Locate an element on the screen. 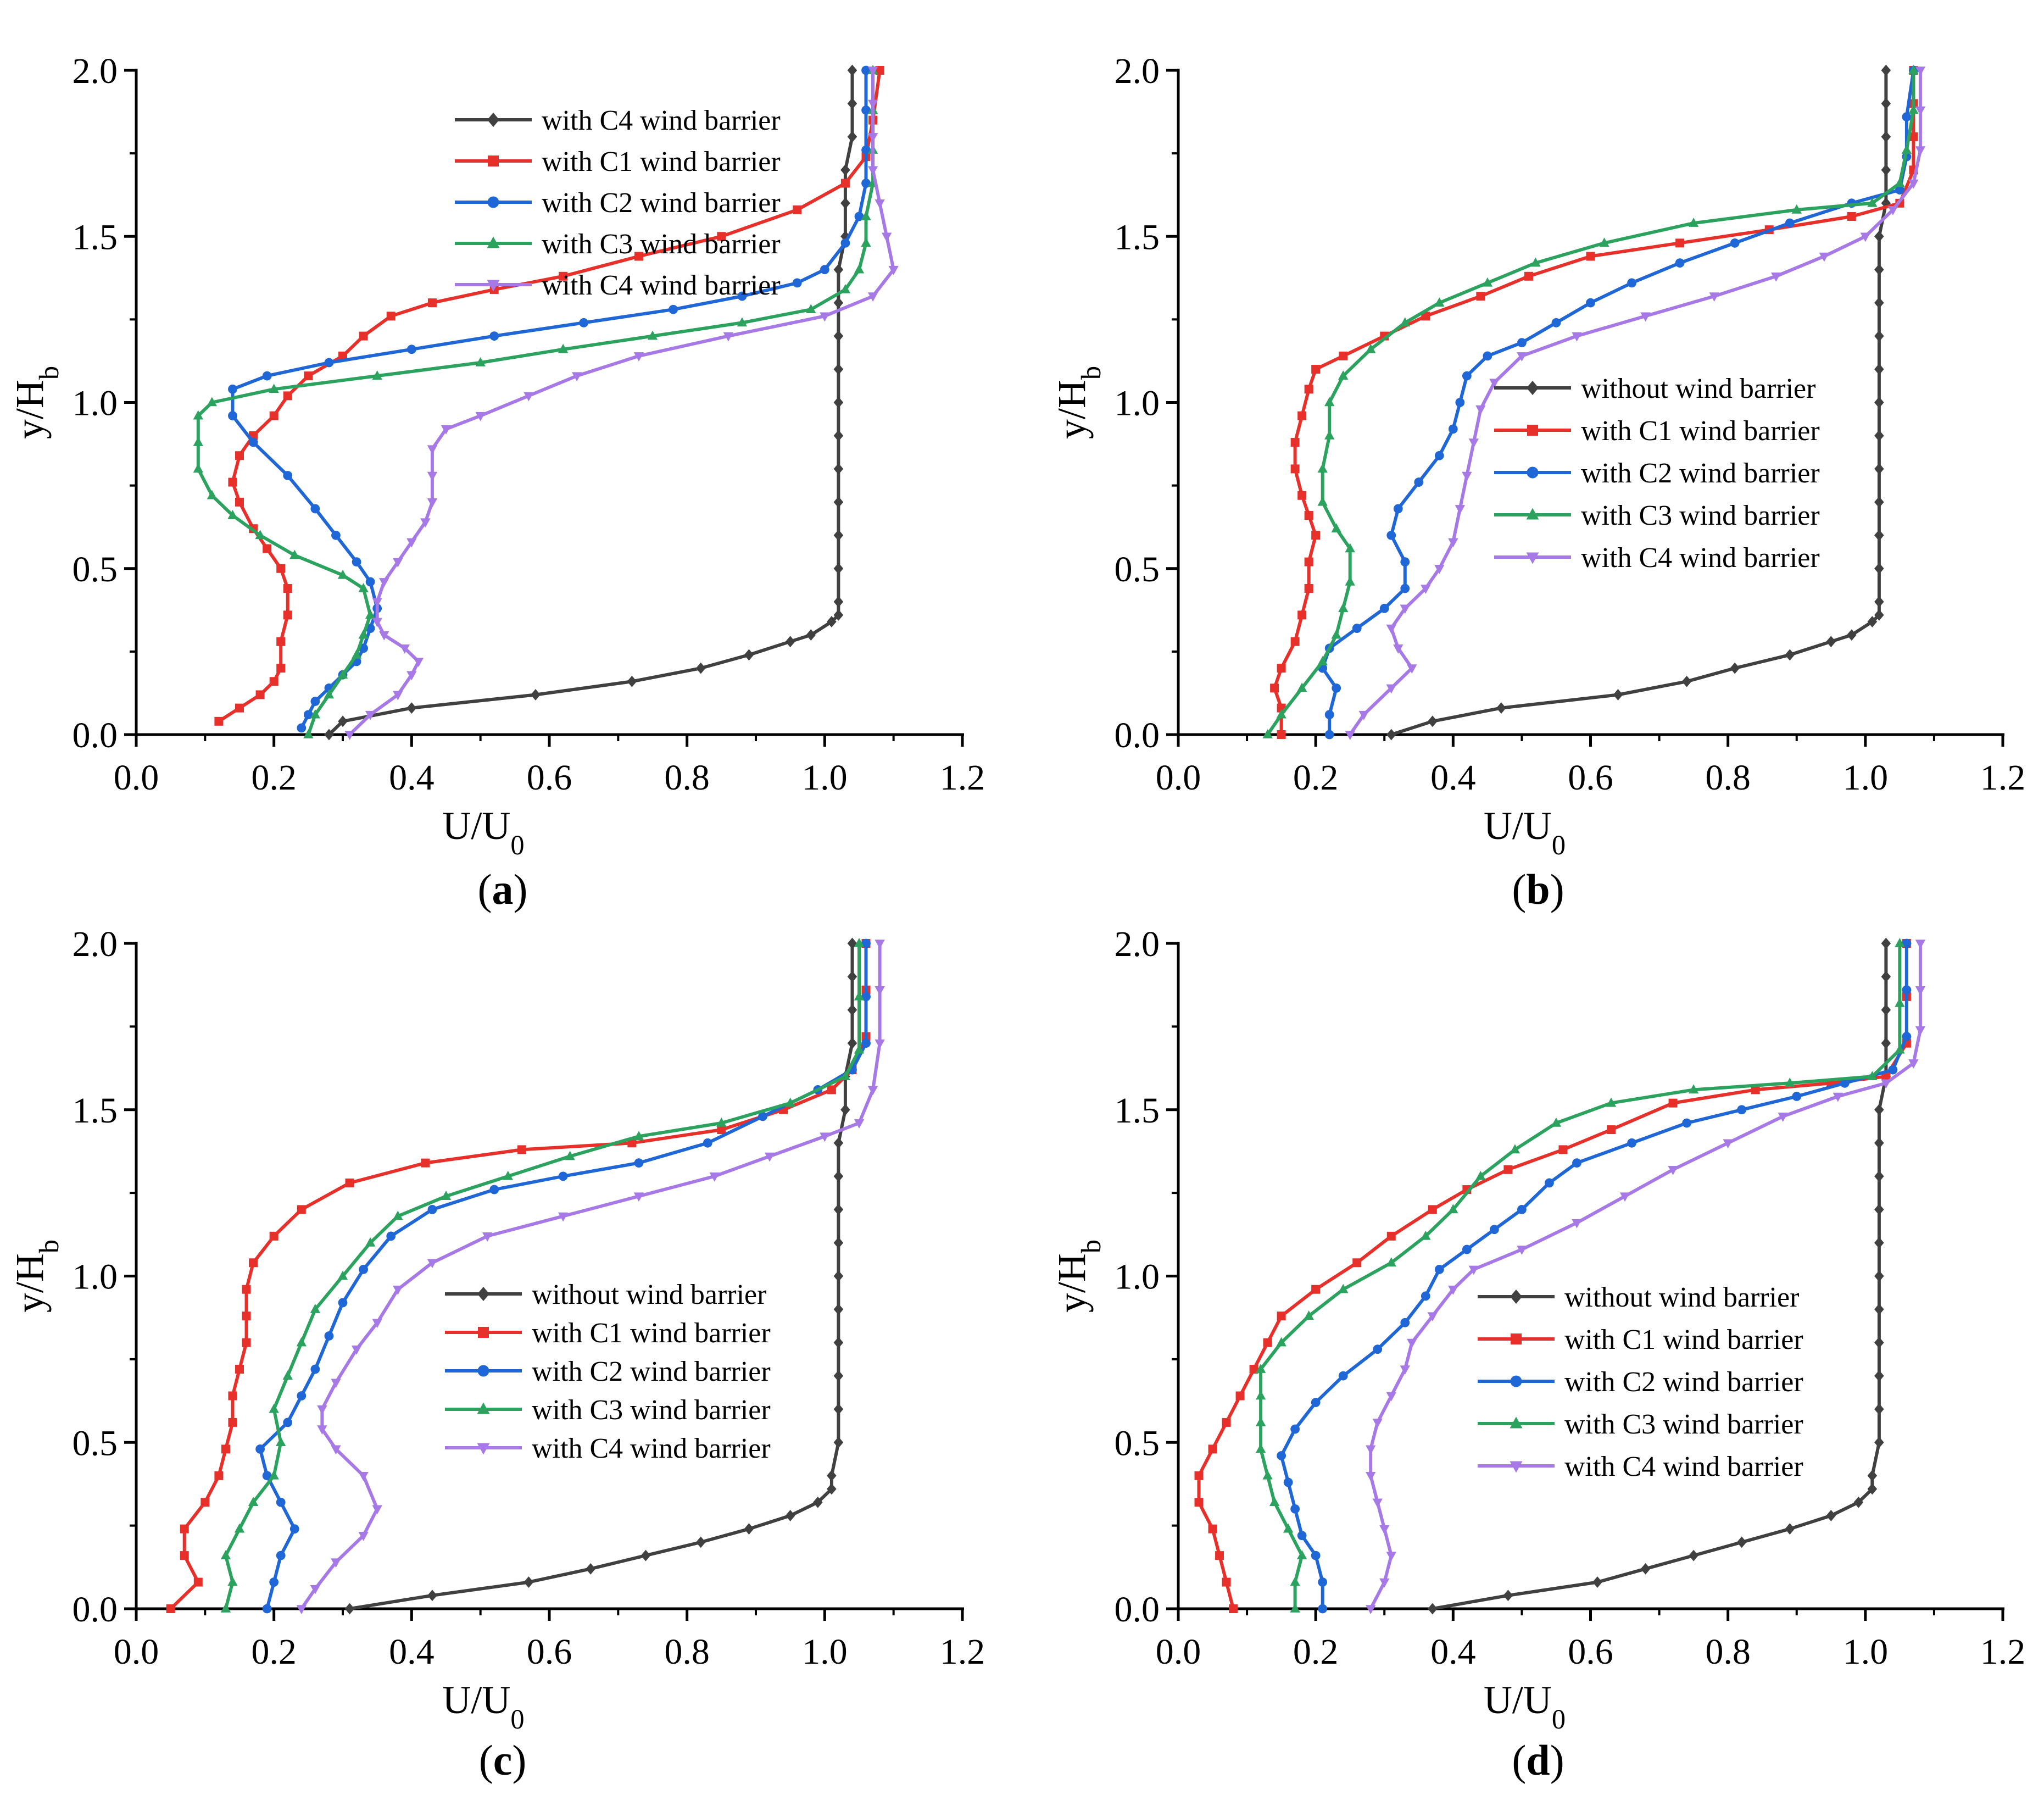 The width and height of the screenshot is (2044, 1806). panel-label: (a) is located at coordinates (503, 889).